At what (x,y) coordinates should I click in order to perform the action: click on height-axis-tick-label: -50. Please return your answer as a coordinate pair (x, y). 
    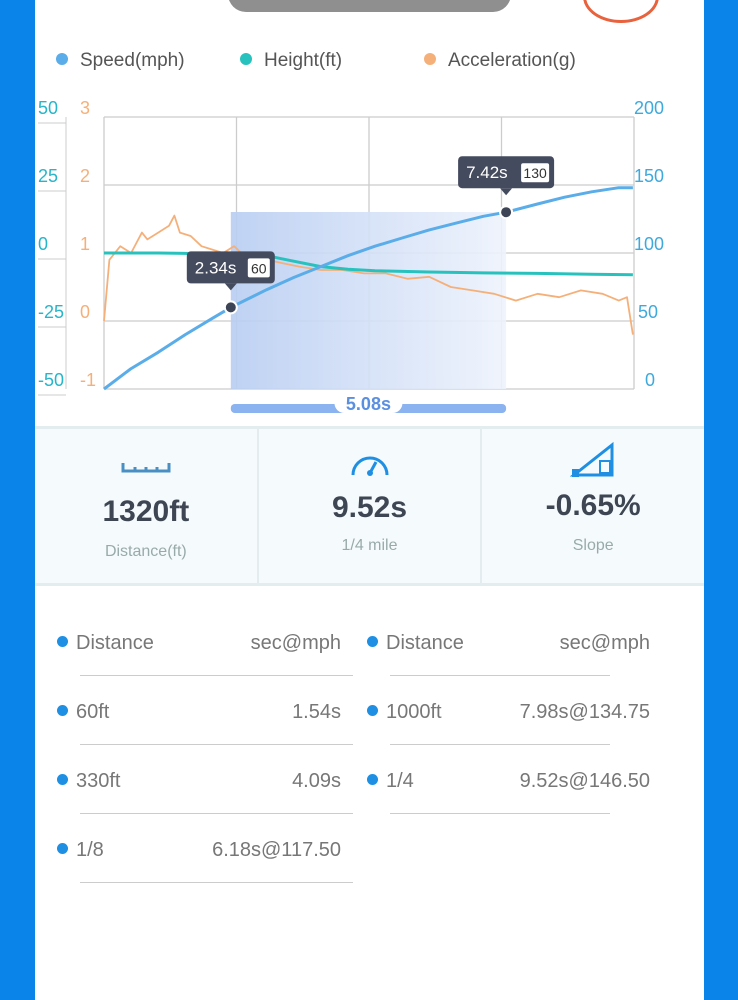
    Looking at the image, I should click on (51, 380).